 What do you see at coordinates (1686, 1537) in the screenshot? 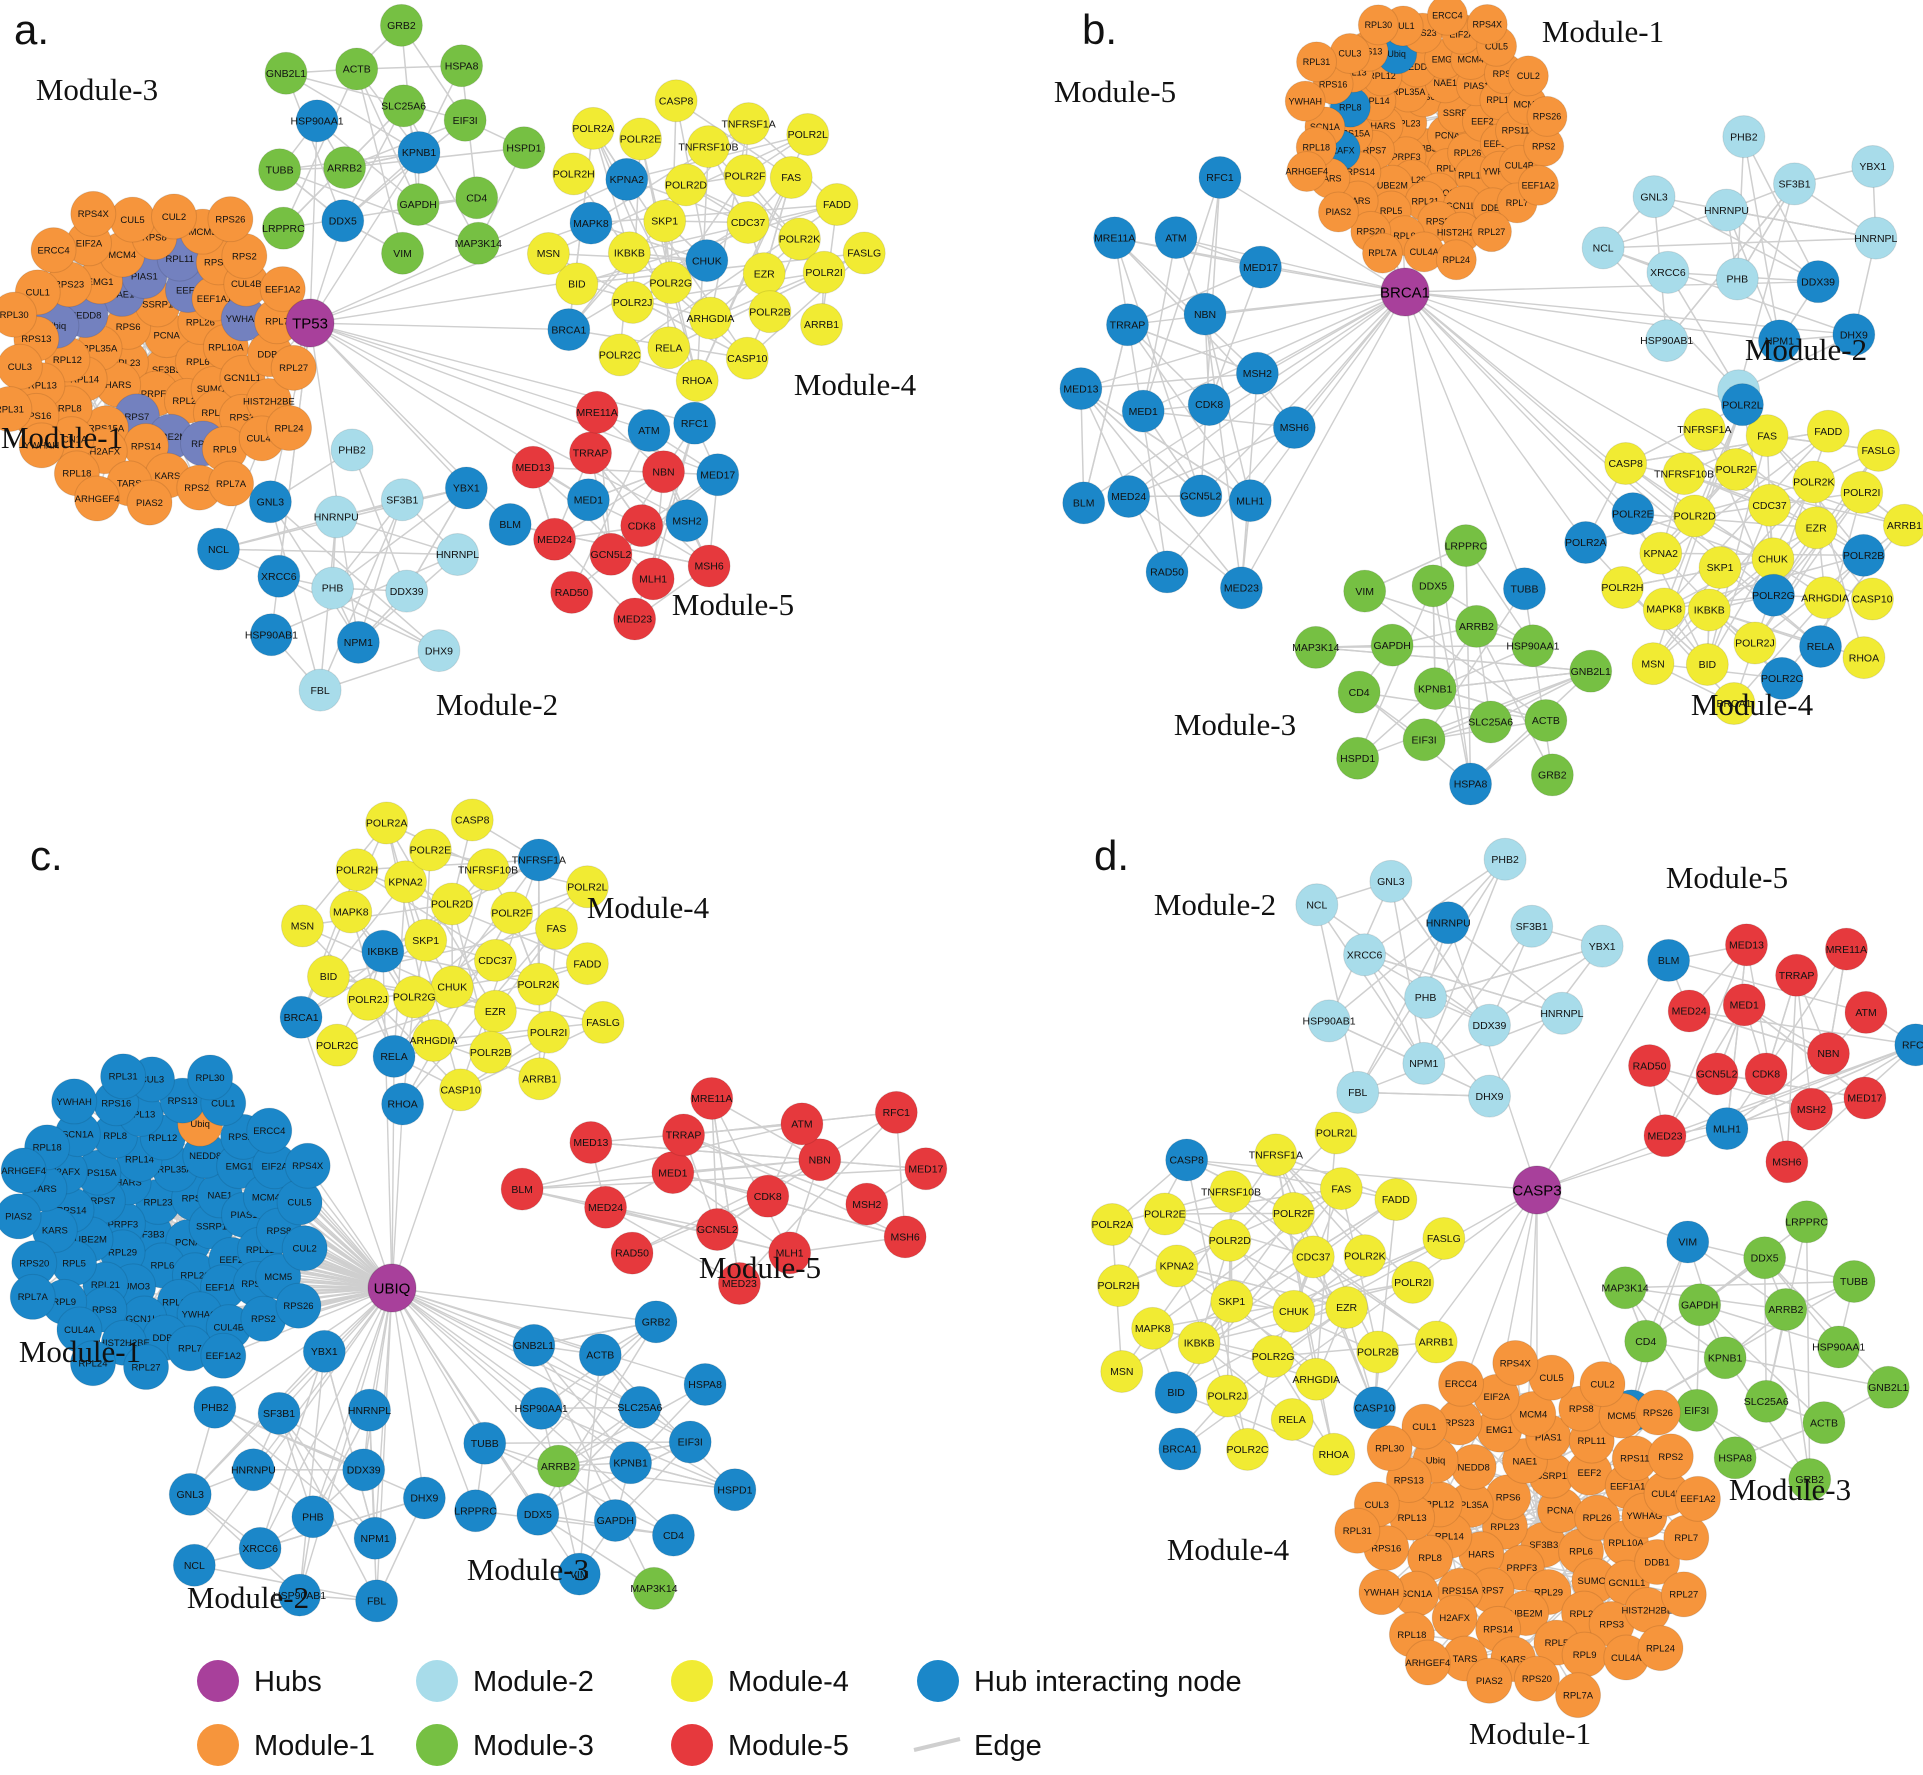
I see `node-RPL7: RPL7` at bounding box center [1686, 1537].